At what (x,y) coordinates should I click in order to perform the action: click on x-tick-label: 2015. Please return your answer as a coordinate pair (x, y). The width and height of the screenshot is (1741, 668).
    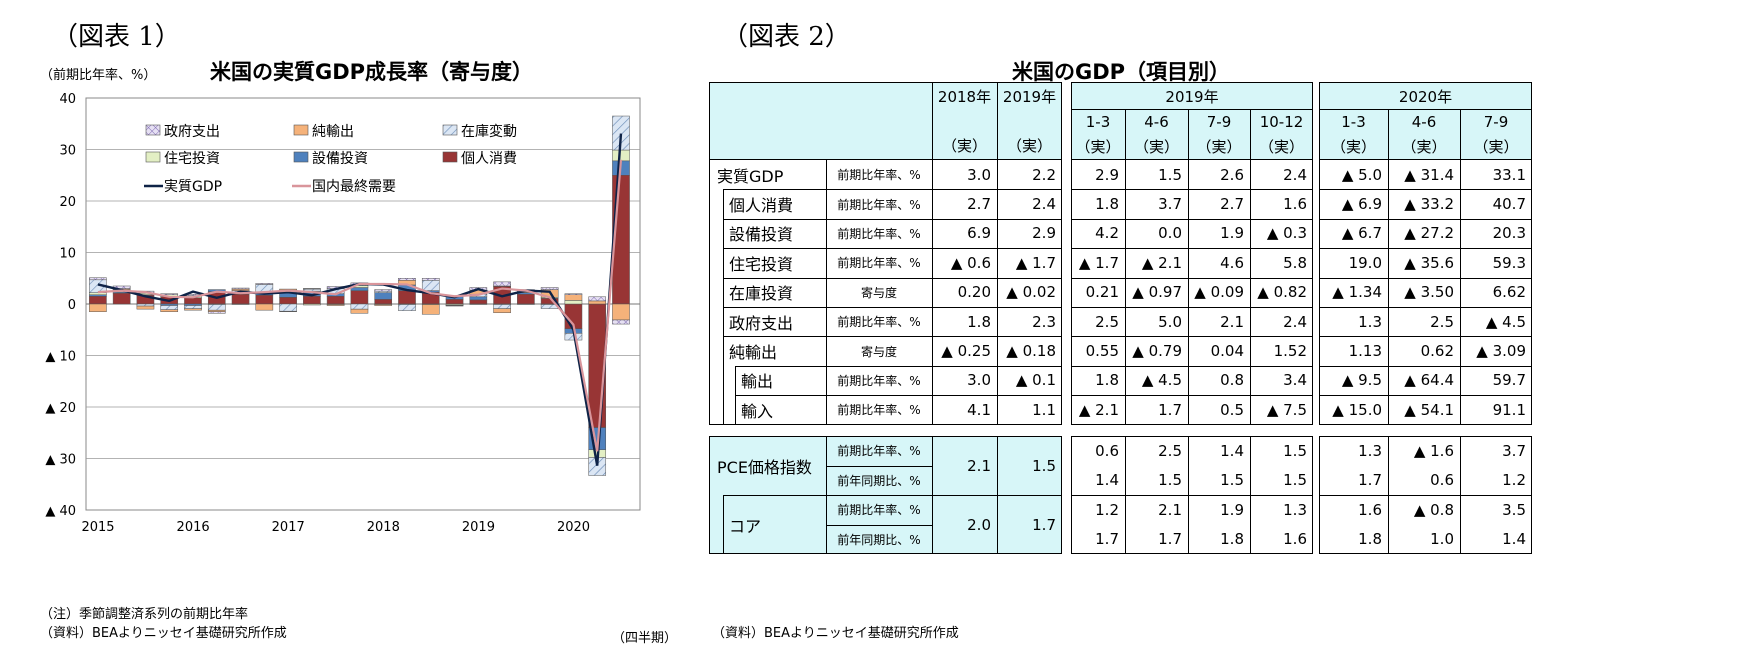
    Looking at the image, I should click on (97, 527).